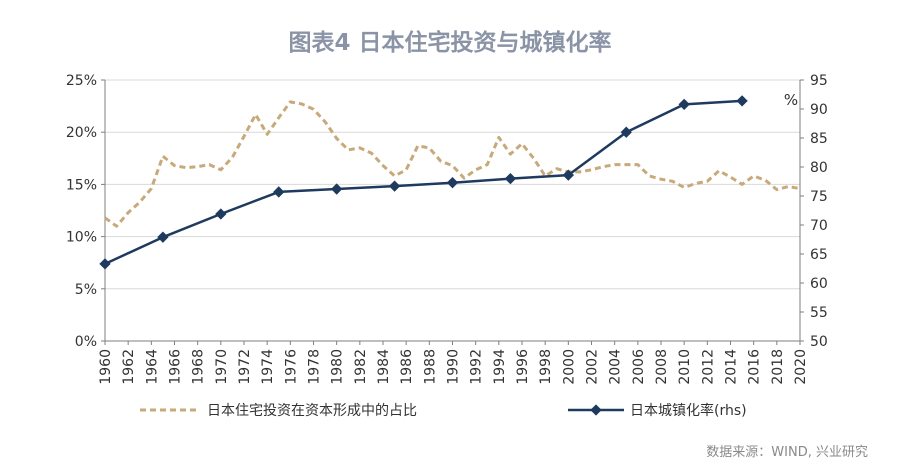  What do you see at coordinates (596, 410) in the screenshot?
I see `legend-marker-urbanization` at bounding box center [596, 410].